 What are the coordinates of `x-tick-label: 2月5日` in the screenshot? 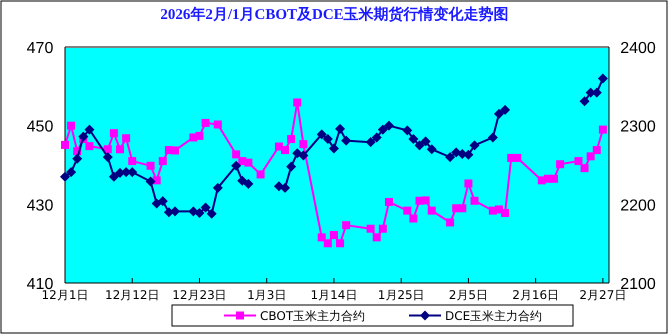 It's located at (468, 295).